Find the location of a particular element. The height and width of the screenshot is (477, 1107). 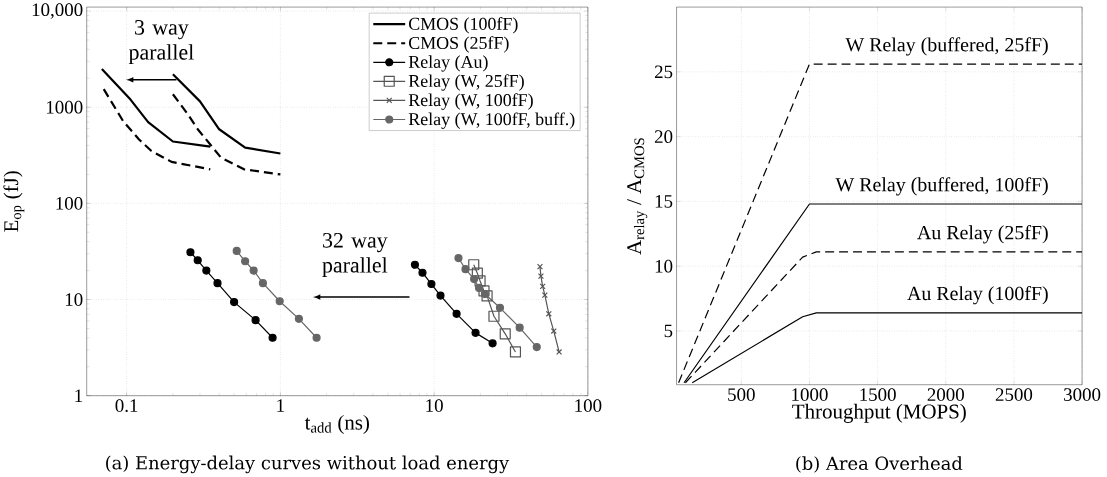

x-tick-label: 2000 is located at coordinates (945, 394).